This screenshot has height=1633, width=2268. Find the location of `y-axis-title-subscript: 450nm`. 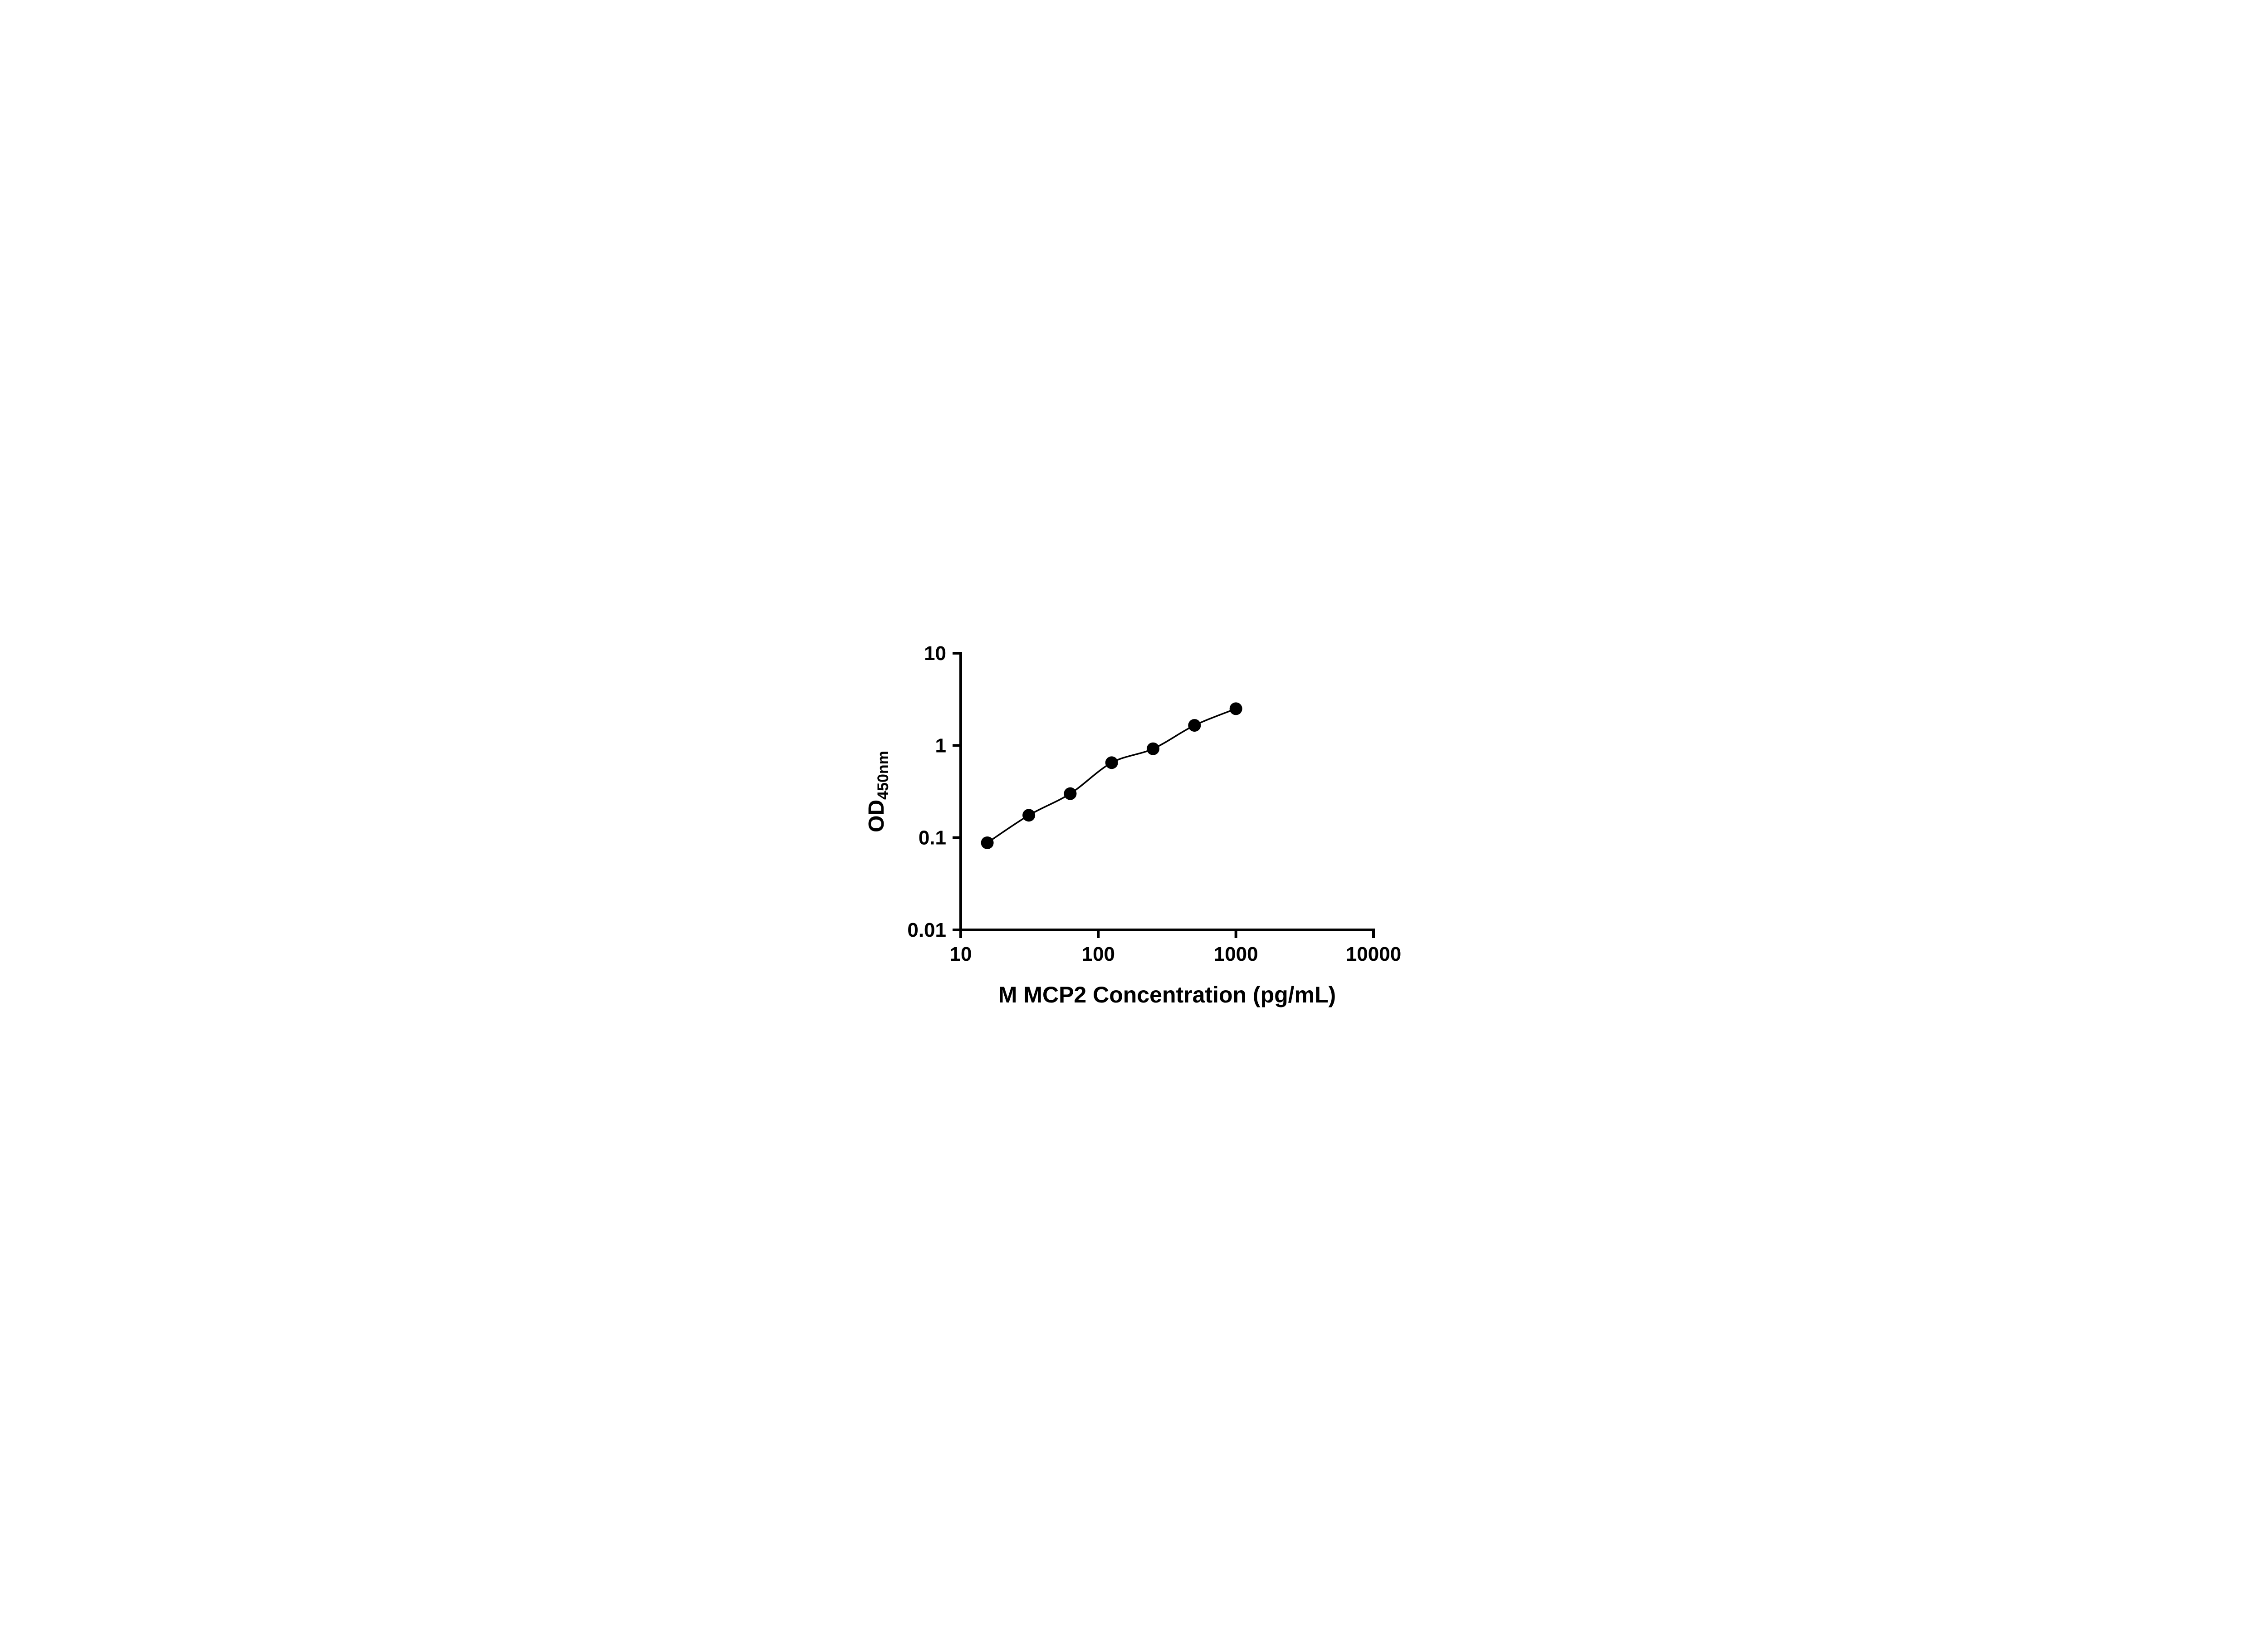

y-axis-title-subscript: 450nm is located at coordinates (884, 775).